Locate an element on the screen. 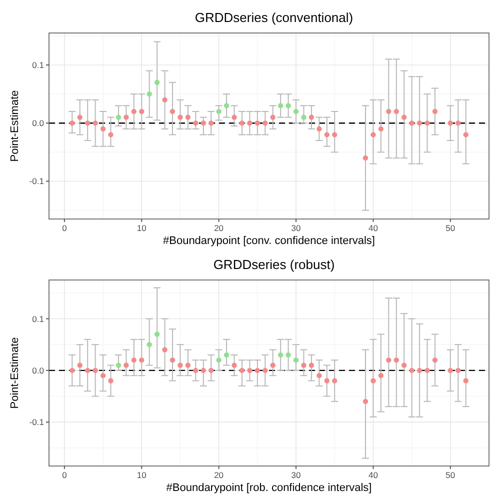 Image resolution: width=491 pixels, height=496 pixels. x-axis-title: #Boundarypoint [conv. confidence intervals] is located at coordinates (269, 241).